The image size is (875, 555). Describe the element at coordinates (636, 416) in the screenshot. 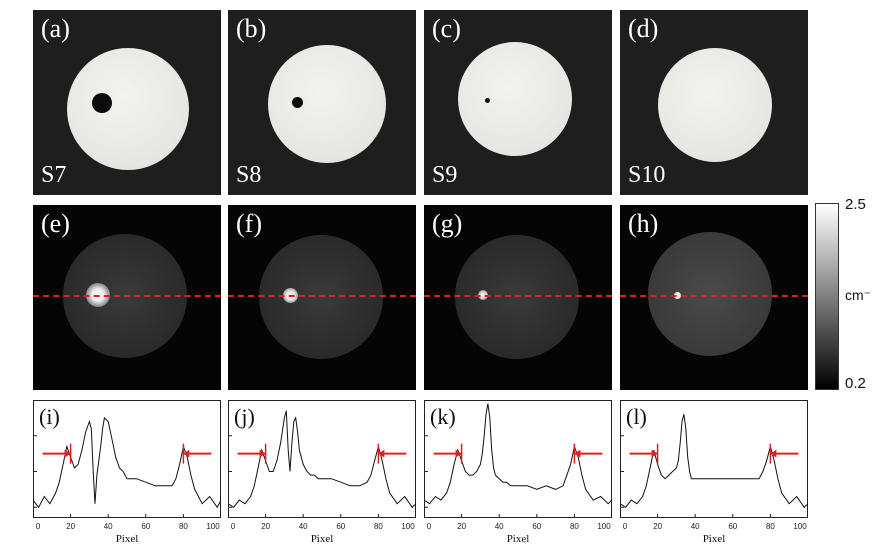

I see `plot-panel-label: (l)` at that location.